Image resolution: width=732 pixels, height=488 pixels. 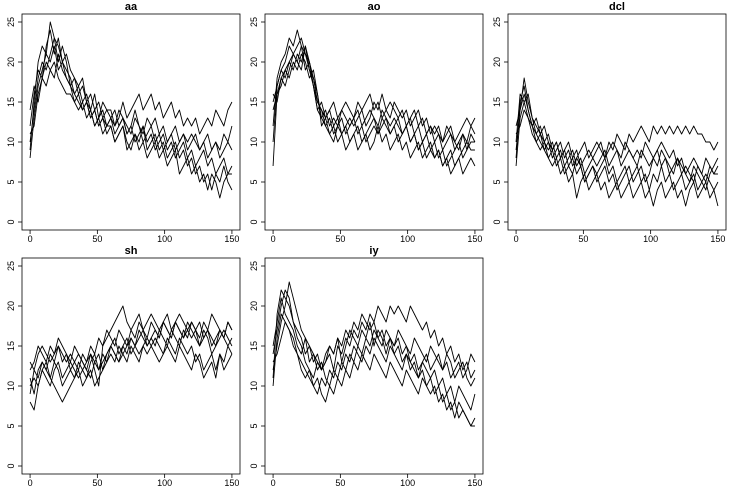 I want to click on panel-title: ao, so click(x=374, y=7).